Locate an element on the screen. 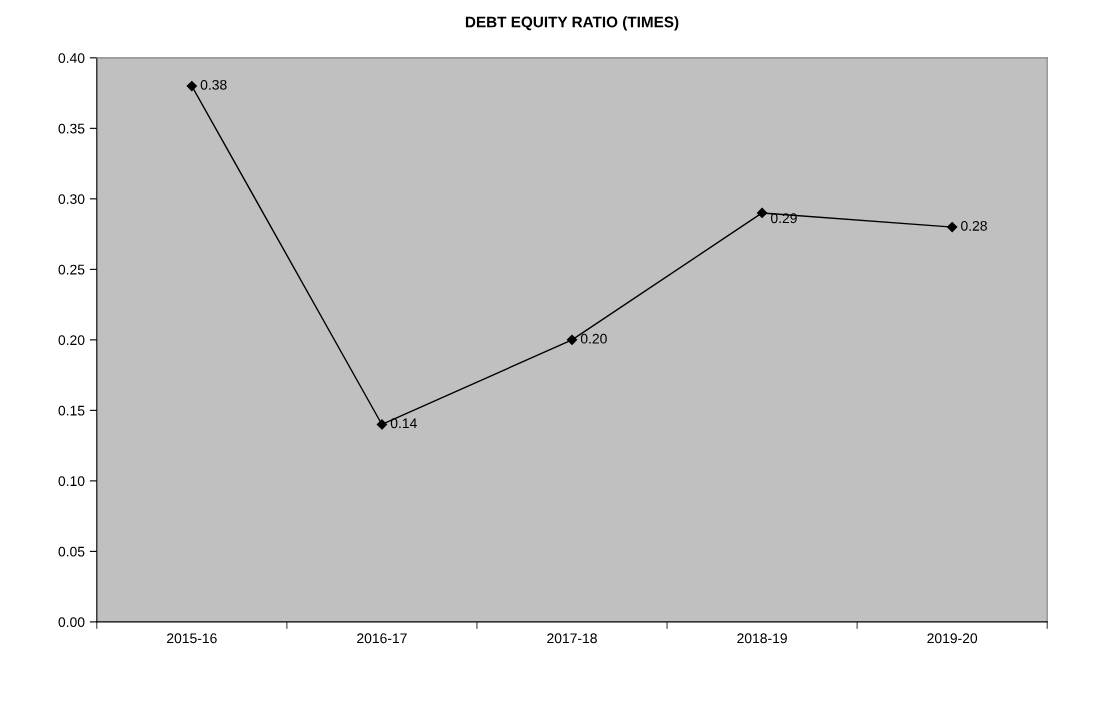 Image resolution: width=1100 pixels, height=714 pixels. x-tick-label: 2017-18 is located at coordinates (572, 638).